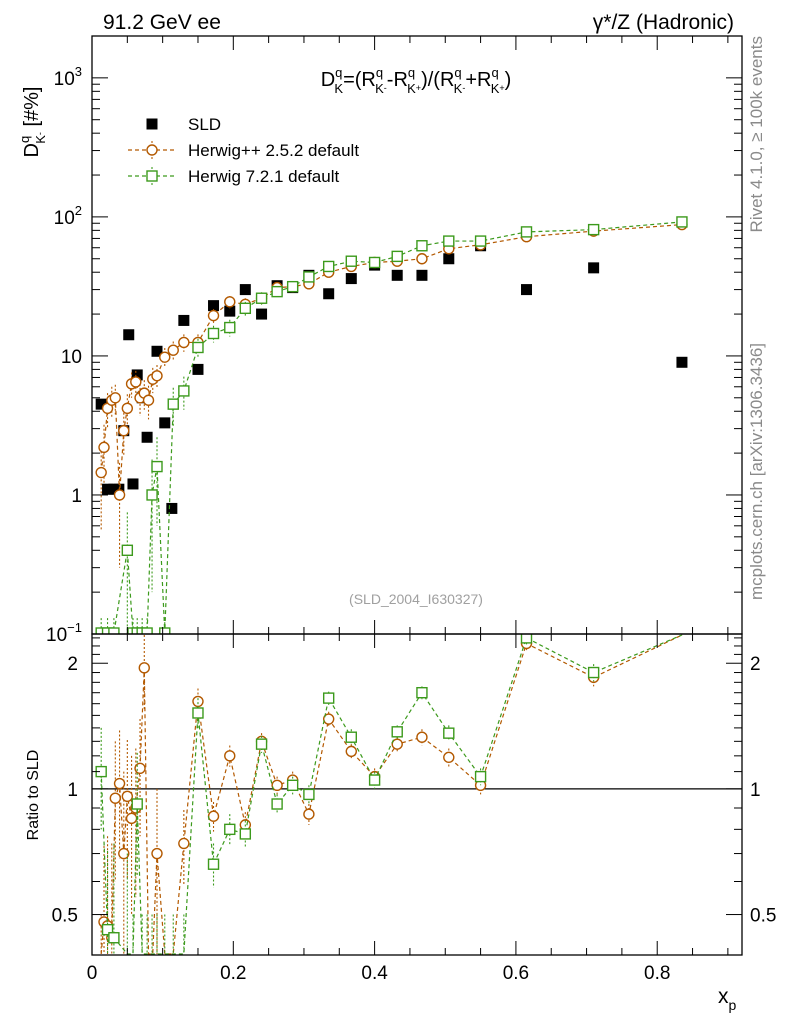 The width and height of the screenshot is (786, 1024). I want to click on y-tick-label: 1, so click(76, 496).